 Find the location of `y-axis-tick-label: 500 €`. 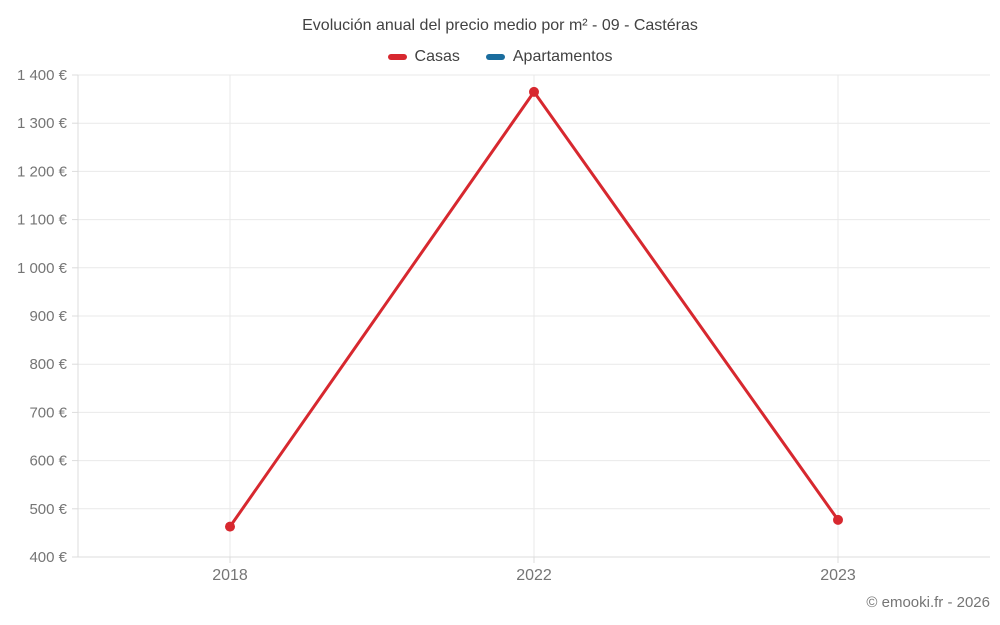

y-axis-tick-label: 500 € is located at coordinates (48, 509).